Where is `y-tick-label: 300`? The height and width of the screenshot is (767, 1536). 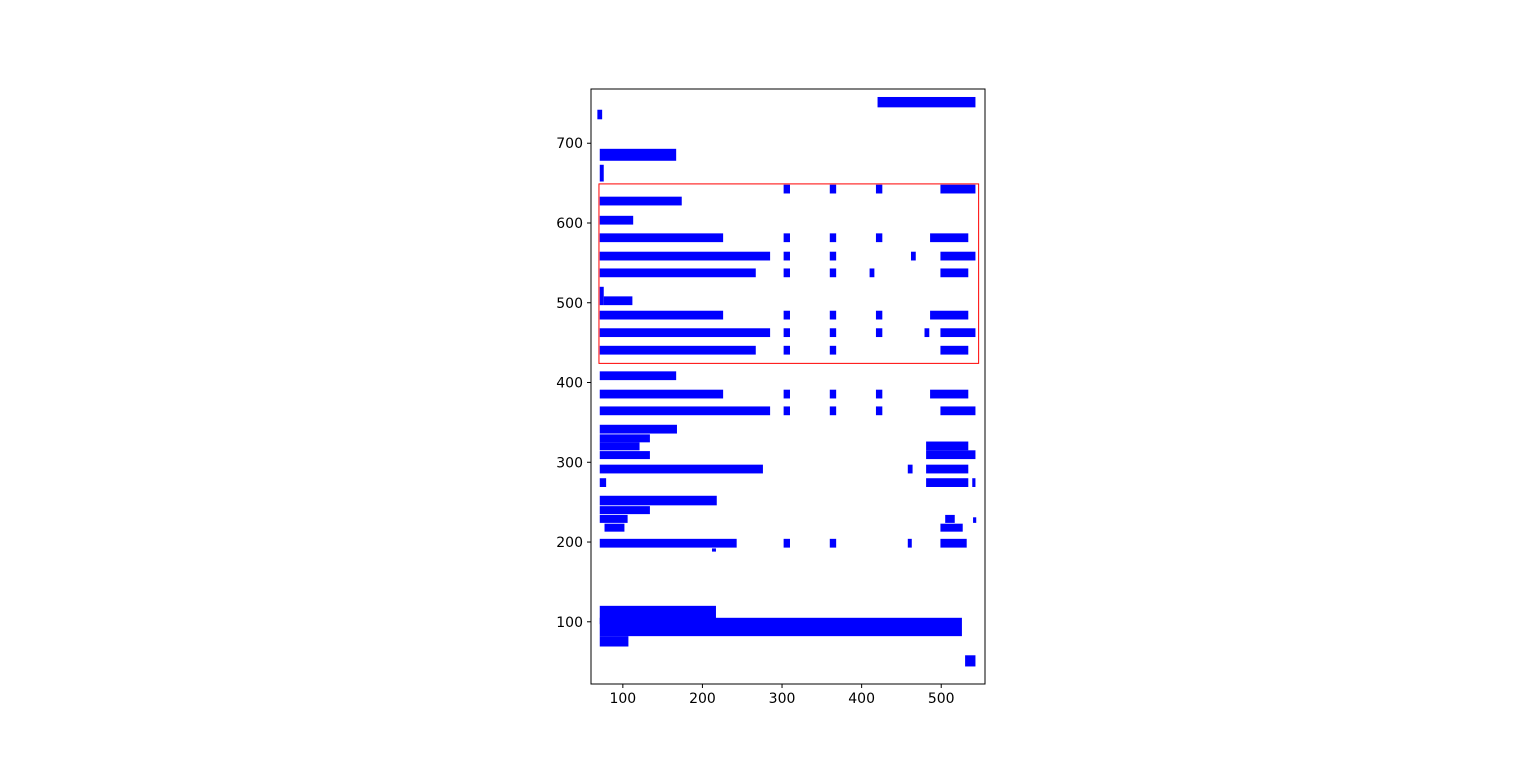 y-tick-label: 300 is located at coordinates (569, 463).